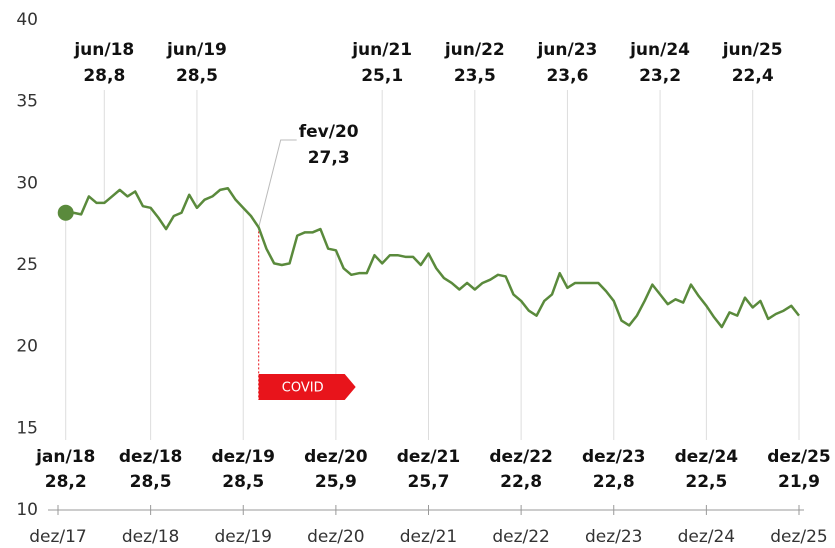 This screenshot has height=548, width=835. I want to click on annotation-label: jun/22, so click(474, 50).